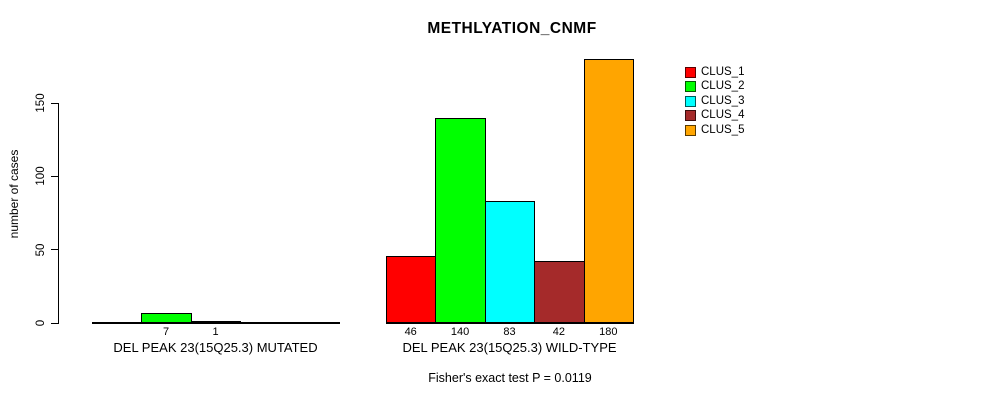  What do you see at coordinates (723, 115) in the screenshot?
I see `legend-label: CLUS_4` at bounding box center [723, 115].